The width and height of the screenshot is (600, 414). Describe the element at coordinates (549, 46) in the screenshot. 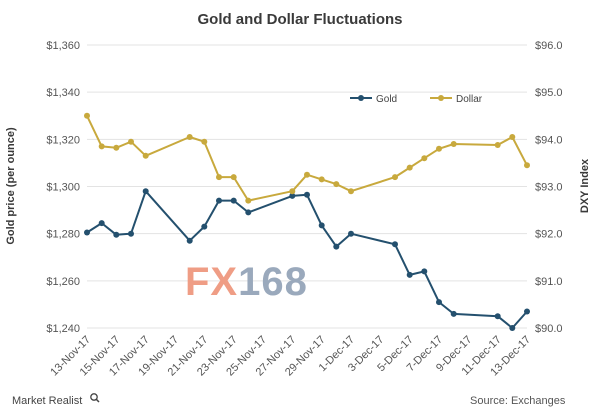

I see `right-tick-label: $96.0` at that location.